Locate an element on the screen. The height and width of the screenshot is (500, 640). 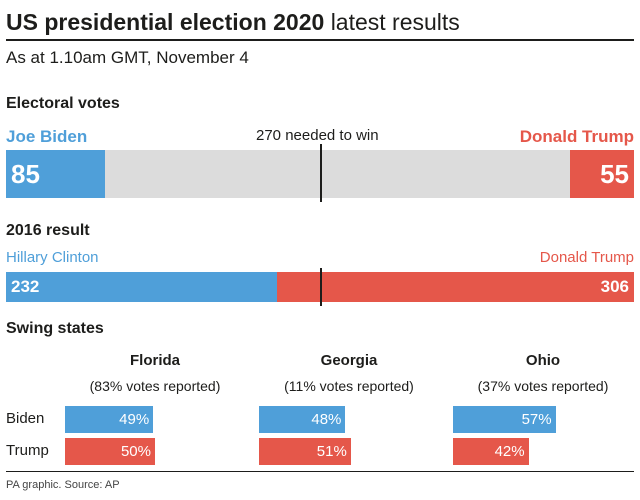
electoral-track: 85 55 is located at coordinates (320, 174).